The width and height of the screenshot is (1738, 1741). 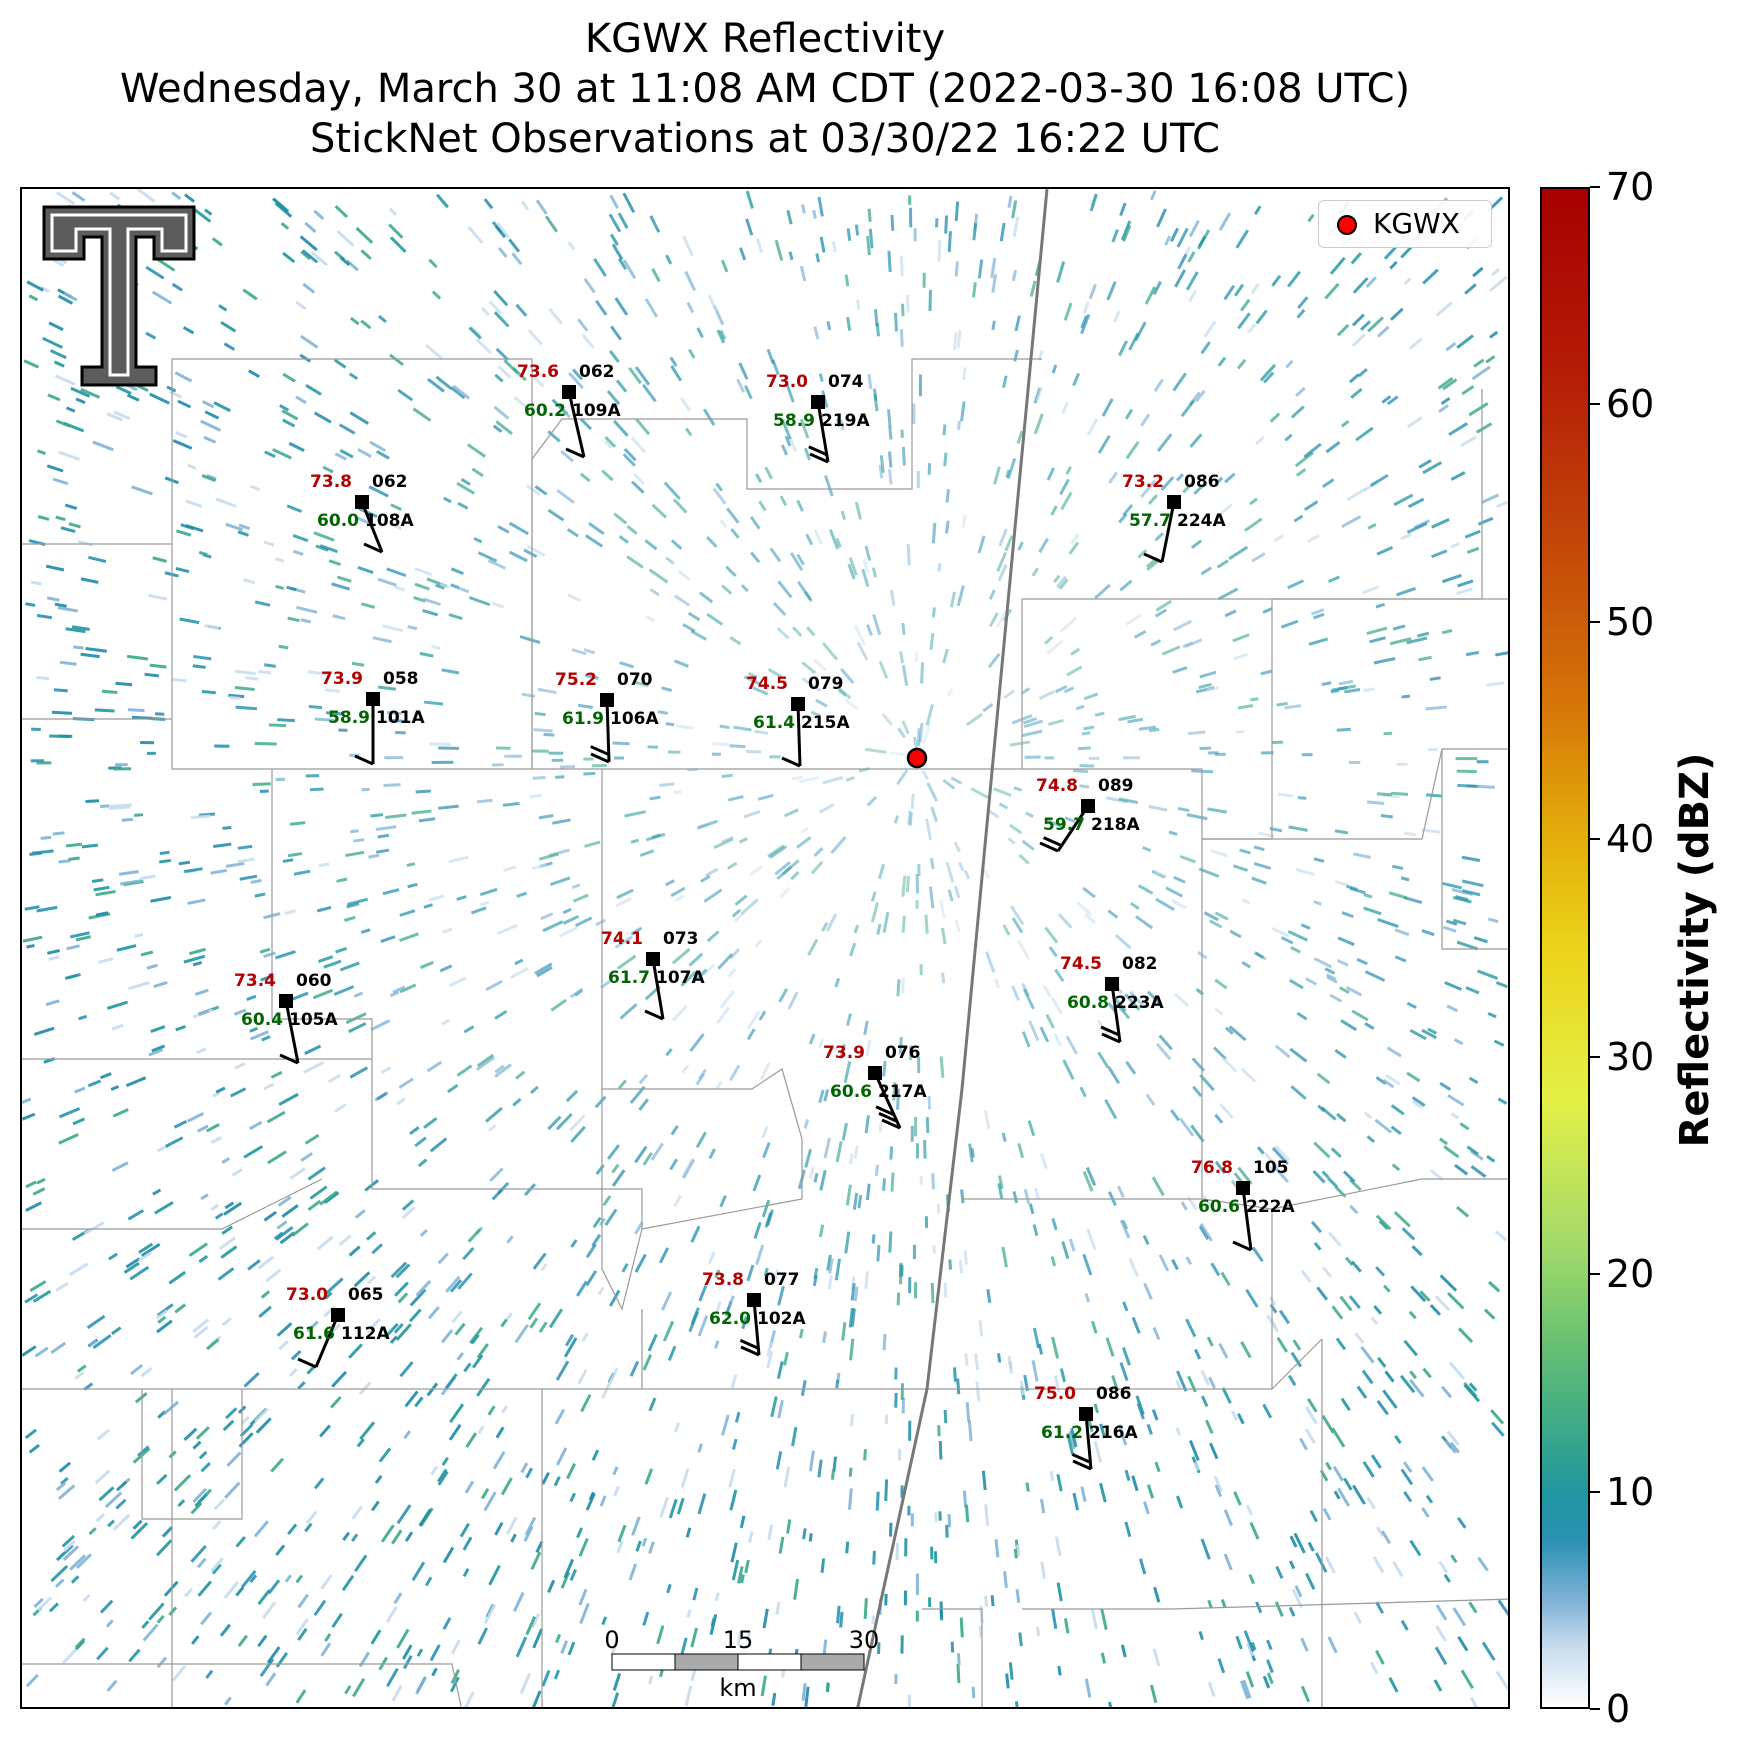 What do you see at coordinates (903, 1053) in the screenshot?
I see `station-wind-direction: 076` at bounding box center [903, 1053].